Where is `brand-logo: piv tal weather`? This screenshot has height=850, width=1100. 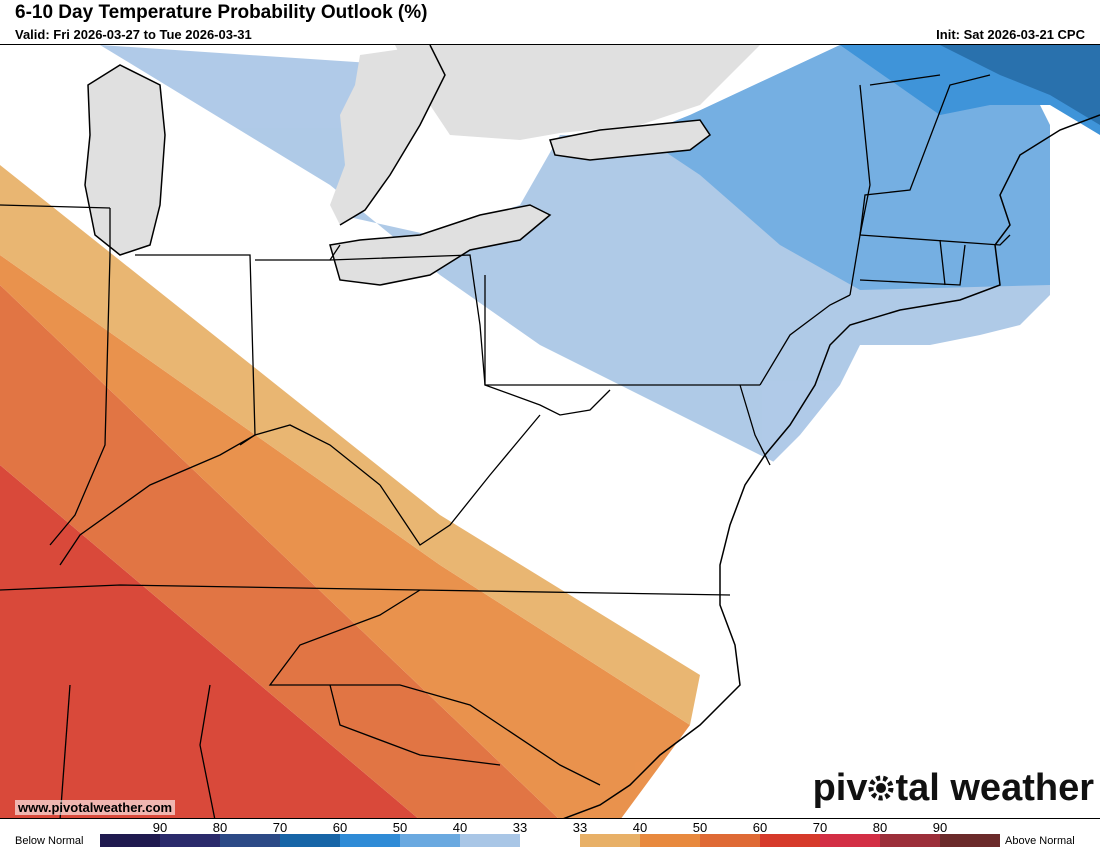 brand-logo: piv tal weather is located at coordinates (953, 788).